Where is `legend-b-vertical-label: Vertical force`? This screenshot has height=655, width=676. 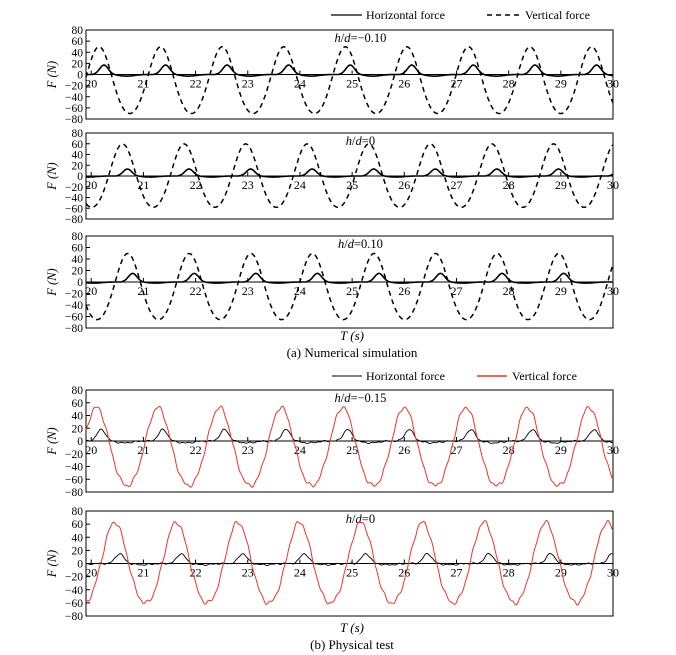
legend-b-vertical-label: Vertical force is located at coordinates (544, 376).